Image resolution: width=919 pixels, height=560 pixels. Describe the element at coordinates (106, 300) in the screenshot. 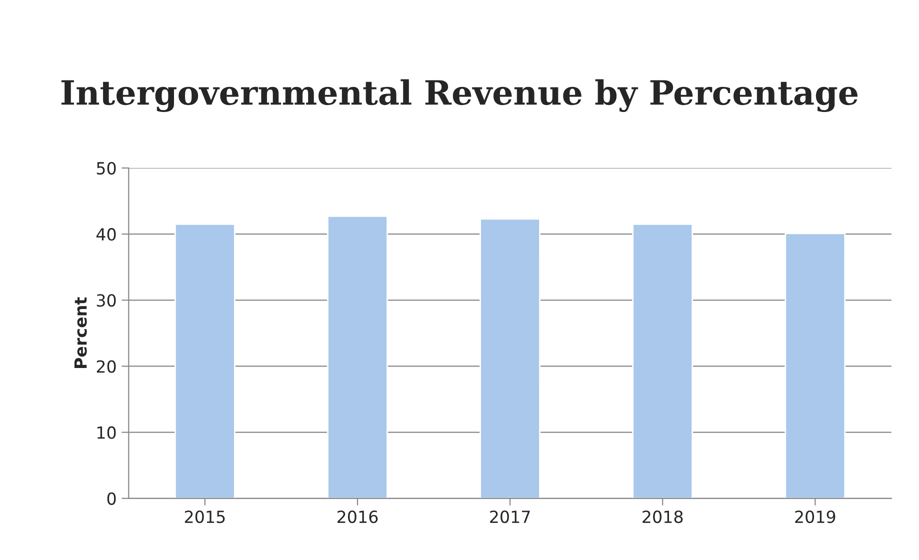

I see `y-tick-label: 30` at that location.